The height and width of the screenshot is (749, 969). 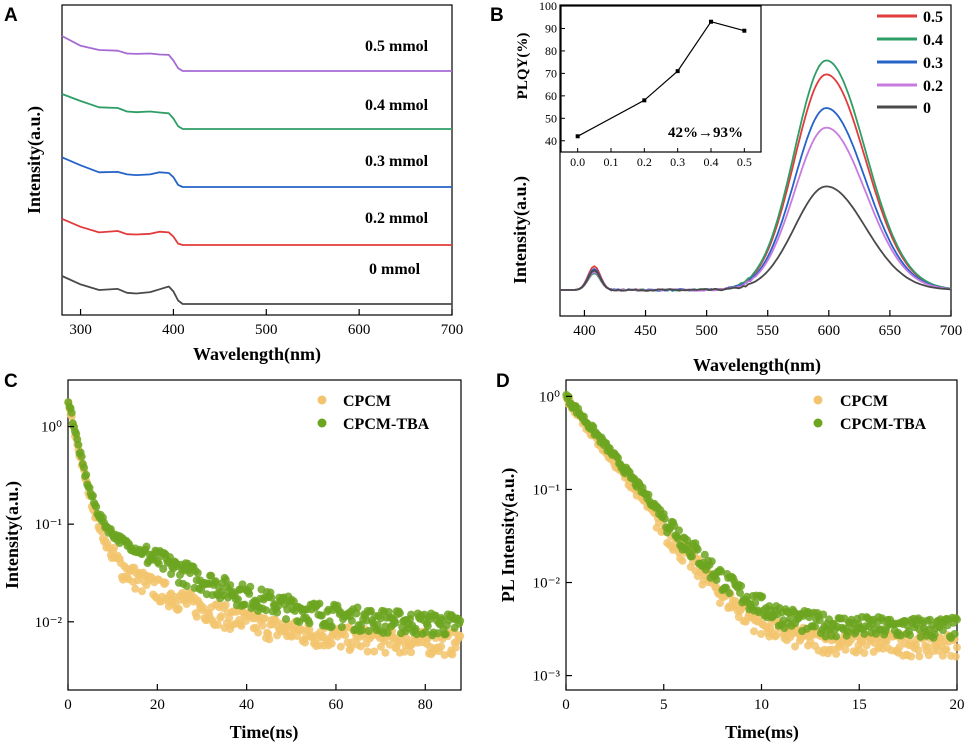 I want to click on panel-c-y-tick-label-1: 10⁻¹, so click(x=48, y=525).